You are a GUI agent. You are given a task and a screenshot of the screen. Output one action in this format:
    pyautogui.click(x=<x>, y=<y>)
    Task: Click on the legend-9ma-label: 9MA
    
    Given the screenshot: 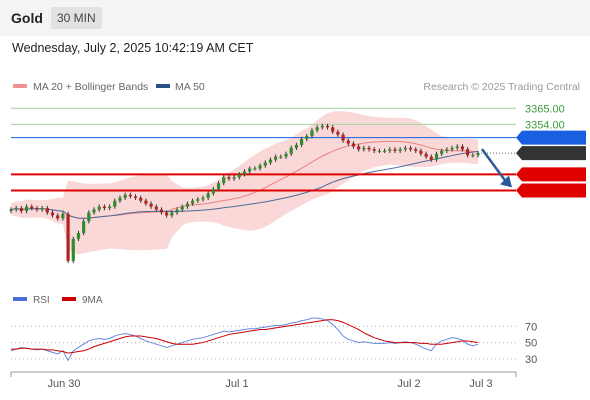 What is the action you would take?
    pyautogui.click(x=92, y=300)
    